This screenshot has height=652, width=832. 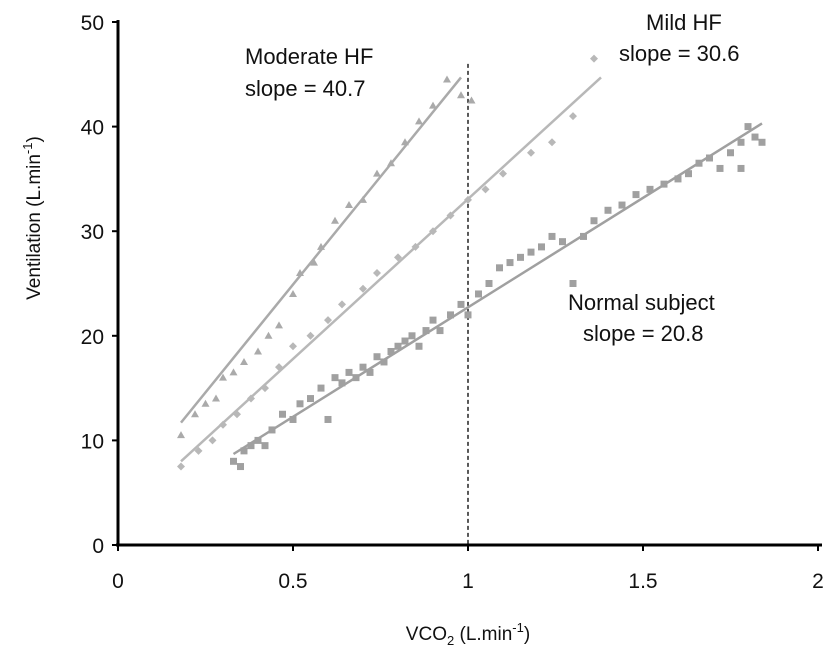 What do you see at coordinates (643, 333) in the screenshot?
I see `annotation-normal-slope: slope = 20.8` at bounding box center [643, 333].